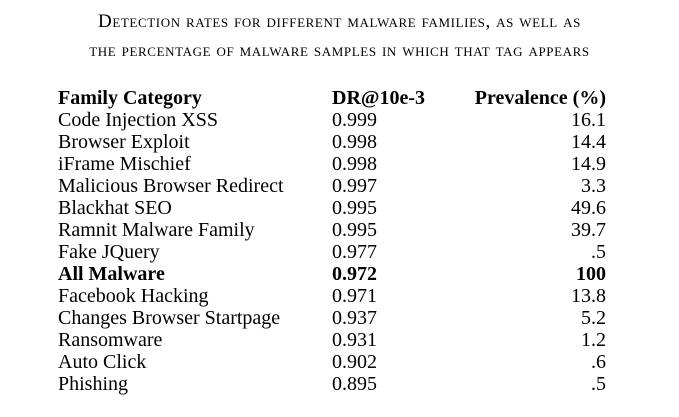 The image size is (679, 417). I want to click on family-cell: Malicious Browser Redirect, so click(171, 186).